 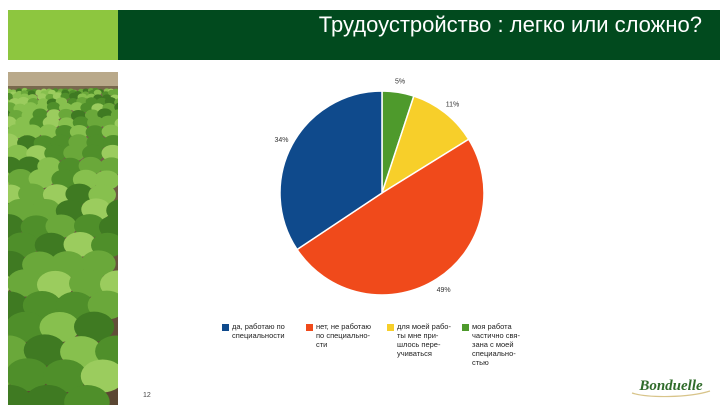 I want to click on title-bar, so click(x=419, y=35).